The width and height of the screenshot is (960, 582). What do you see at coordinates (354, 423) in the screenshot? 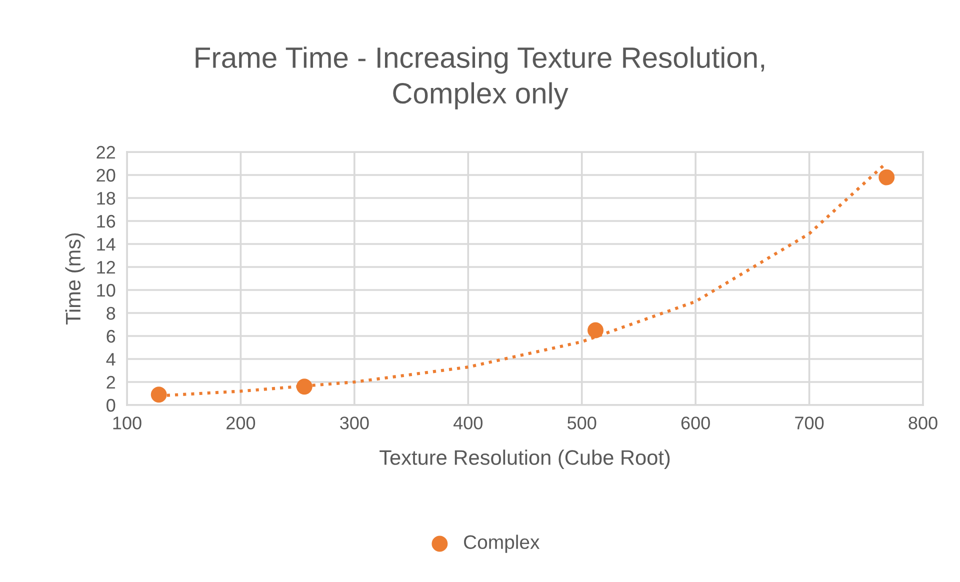
I see `x-tick-label: 300` at bounding box center [354, 423].